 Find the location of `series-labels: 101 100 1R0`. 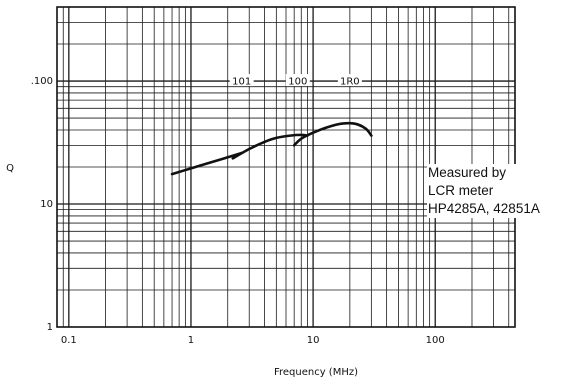

series-labels: 101 100 1R0 is located at coordinates (295, 81).